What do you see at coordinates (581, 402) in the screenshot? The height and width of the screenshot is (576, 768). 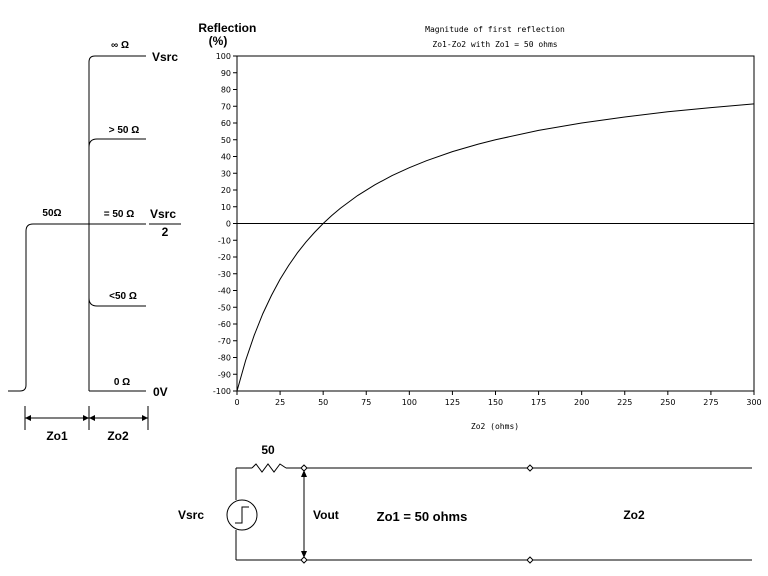 I see `x-tick-label: 200` at bounding box center [581, 402].